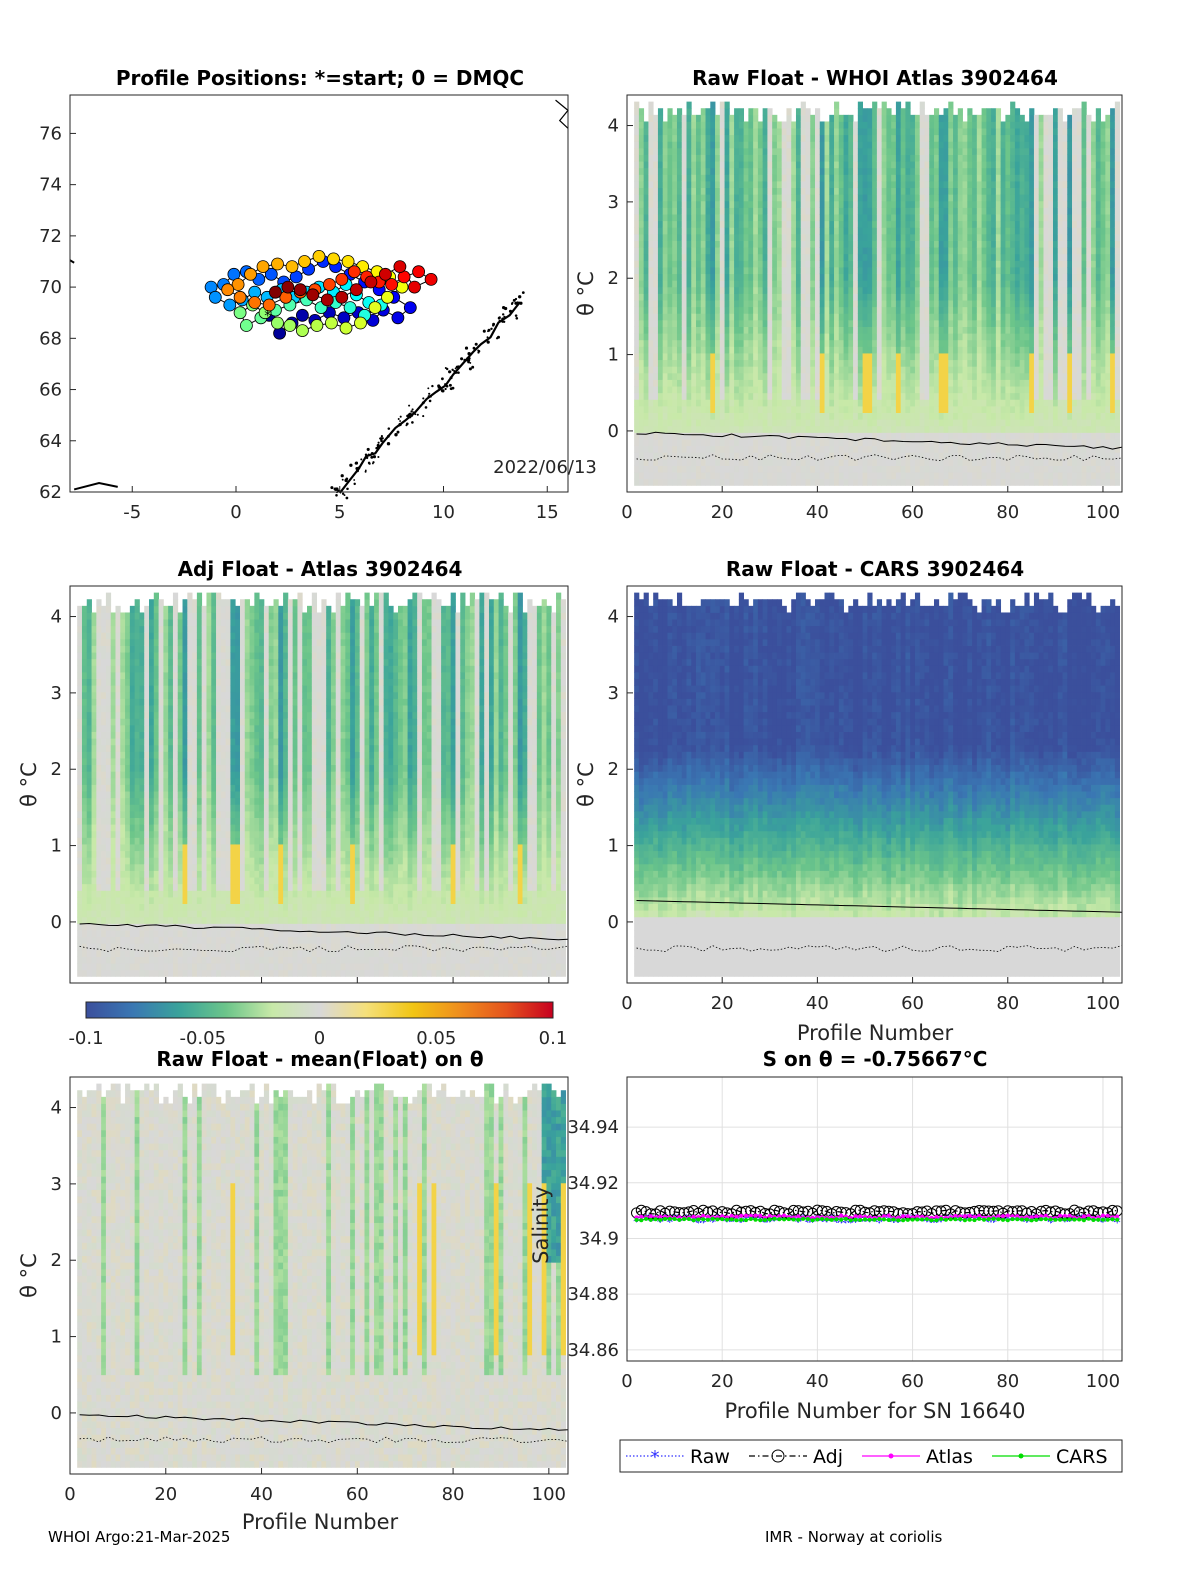  Describe the element at coordinates (443, 512) in the screenshot. I see `x-tick-label: 10` at that location.